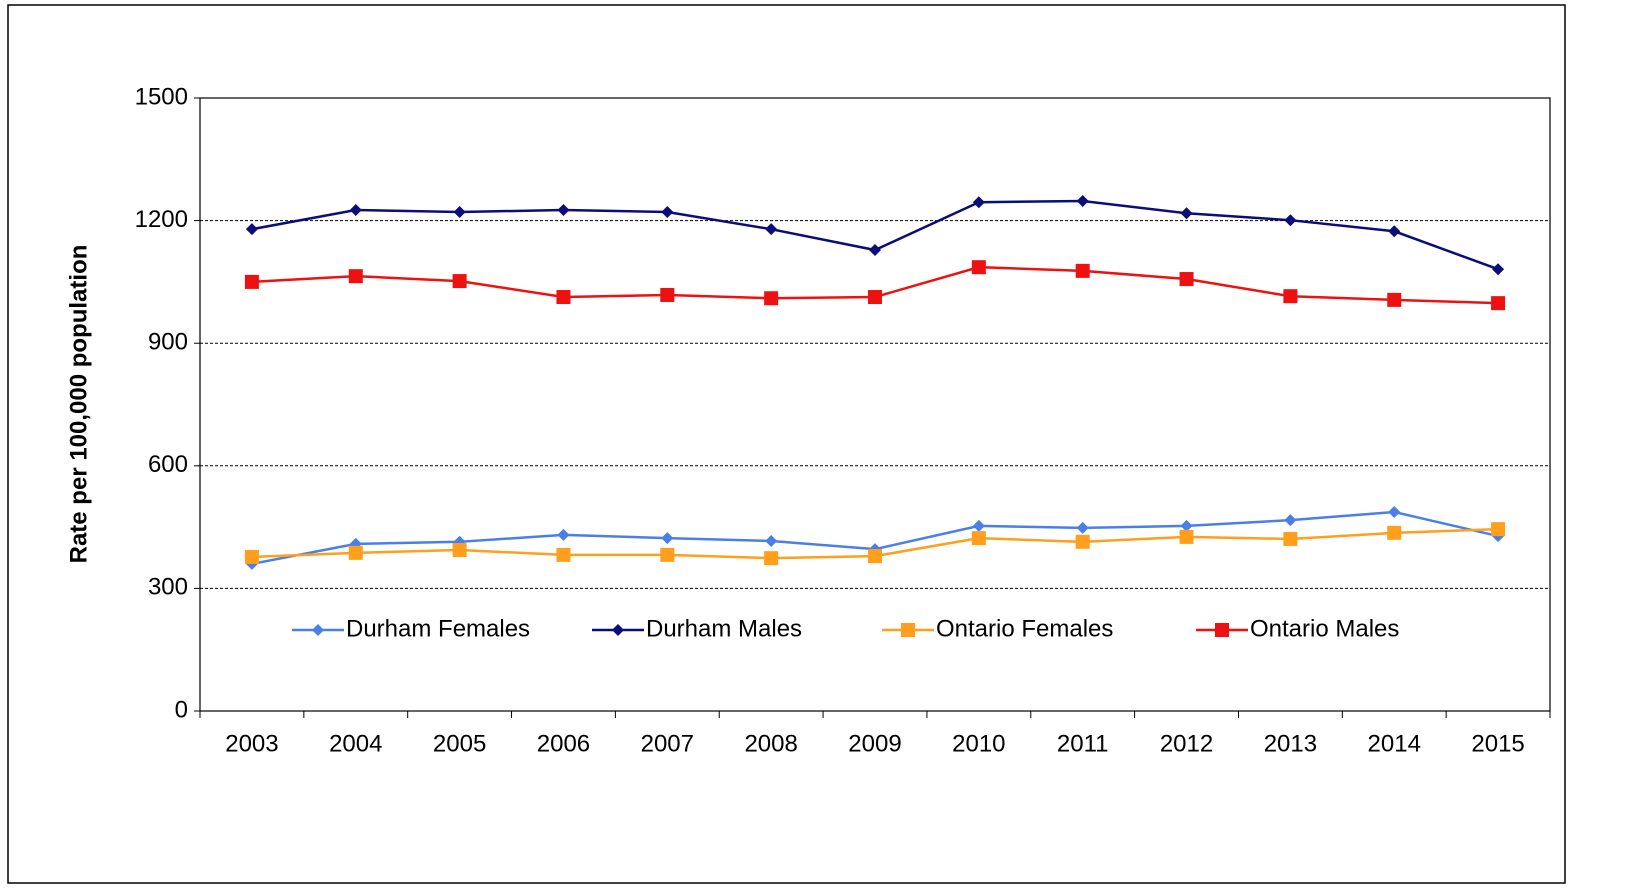  Describe the element at coordinates (1497, 743) in the screenshot. I see `x-tick-label: 2015` at that location.